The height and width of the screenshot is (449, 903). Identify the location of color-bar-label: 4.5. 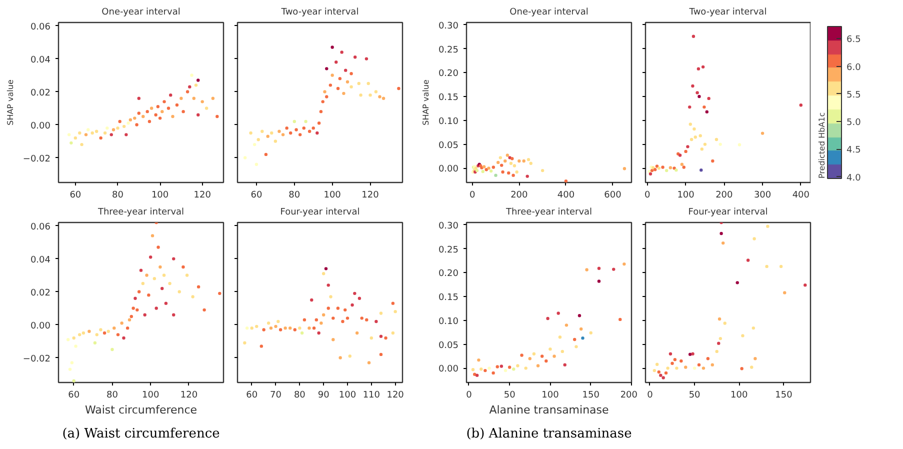
(853, 151).